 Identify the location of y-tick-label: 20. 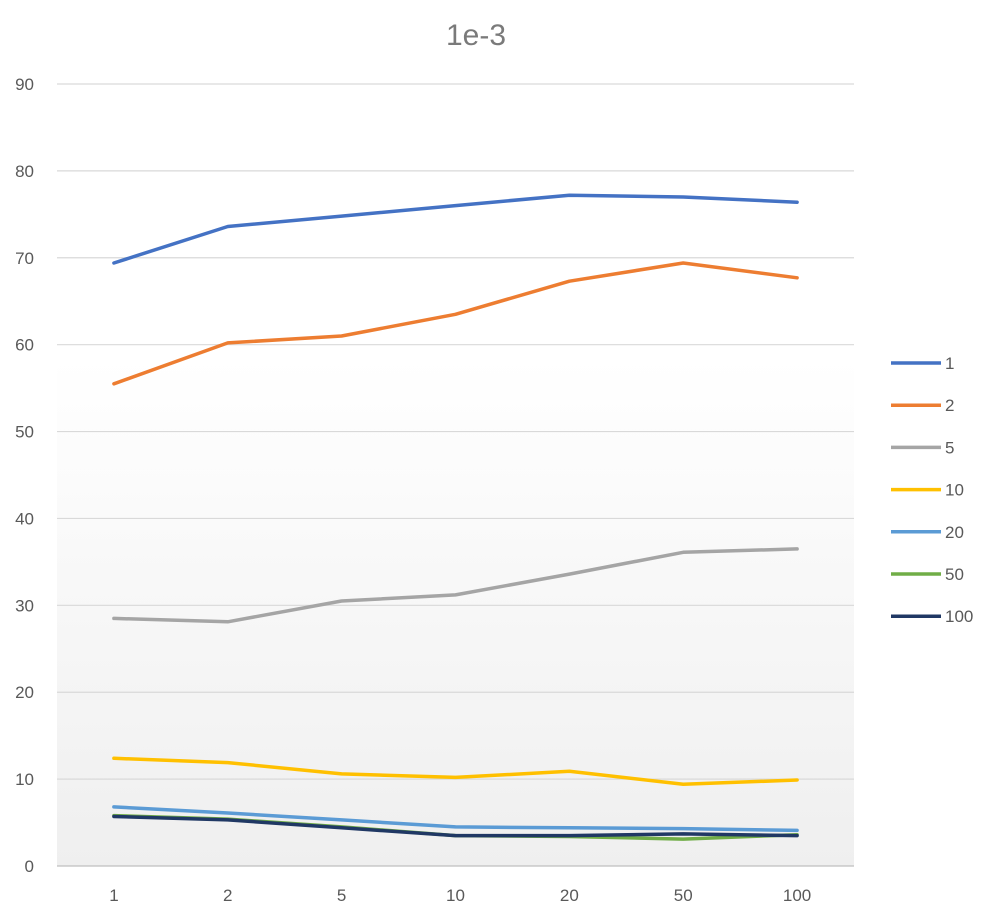
(24, 692).